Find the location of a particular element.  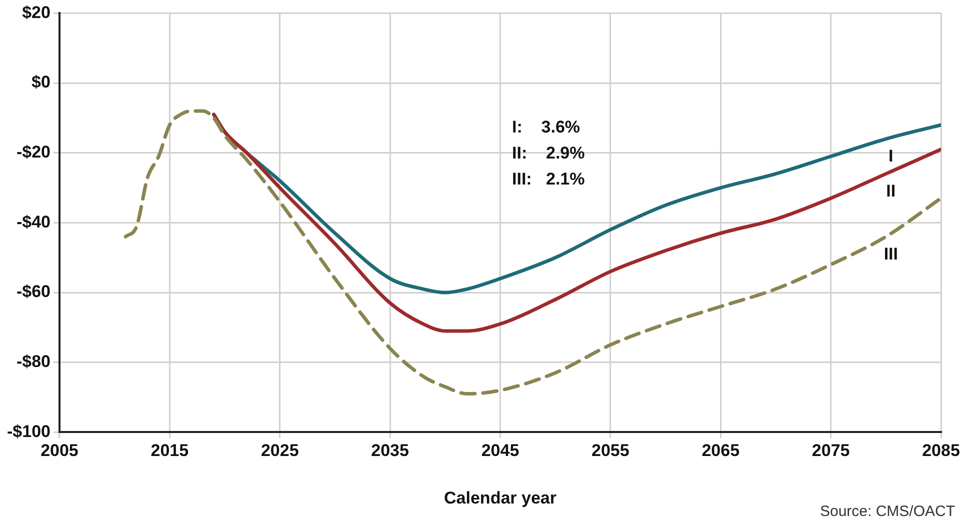

annotation: II: 2.9% is located at coordinates (548, 153).